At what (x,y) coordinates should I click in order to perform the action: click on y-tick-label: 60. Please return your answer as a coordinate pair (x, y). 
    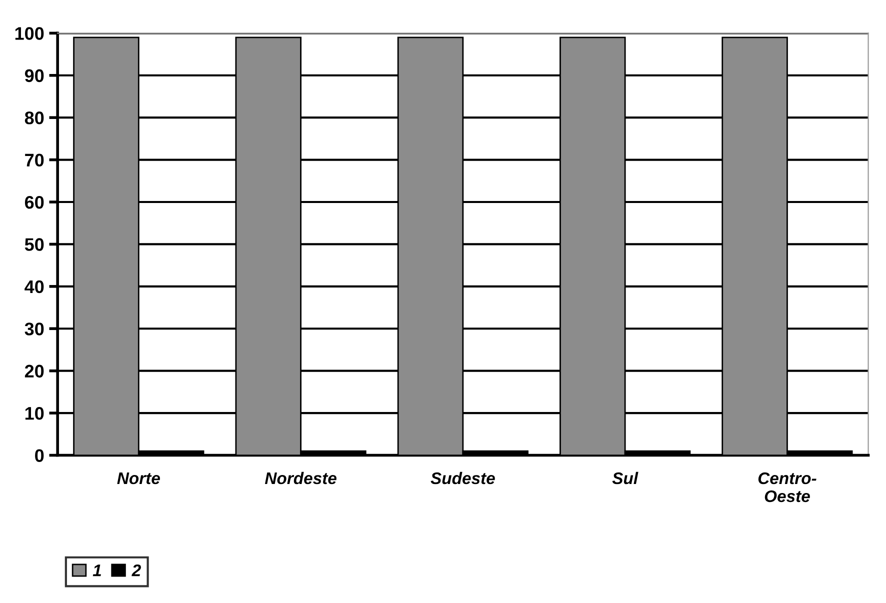
    Looking at the image, I should click on (34, 202).